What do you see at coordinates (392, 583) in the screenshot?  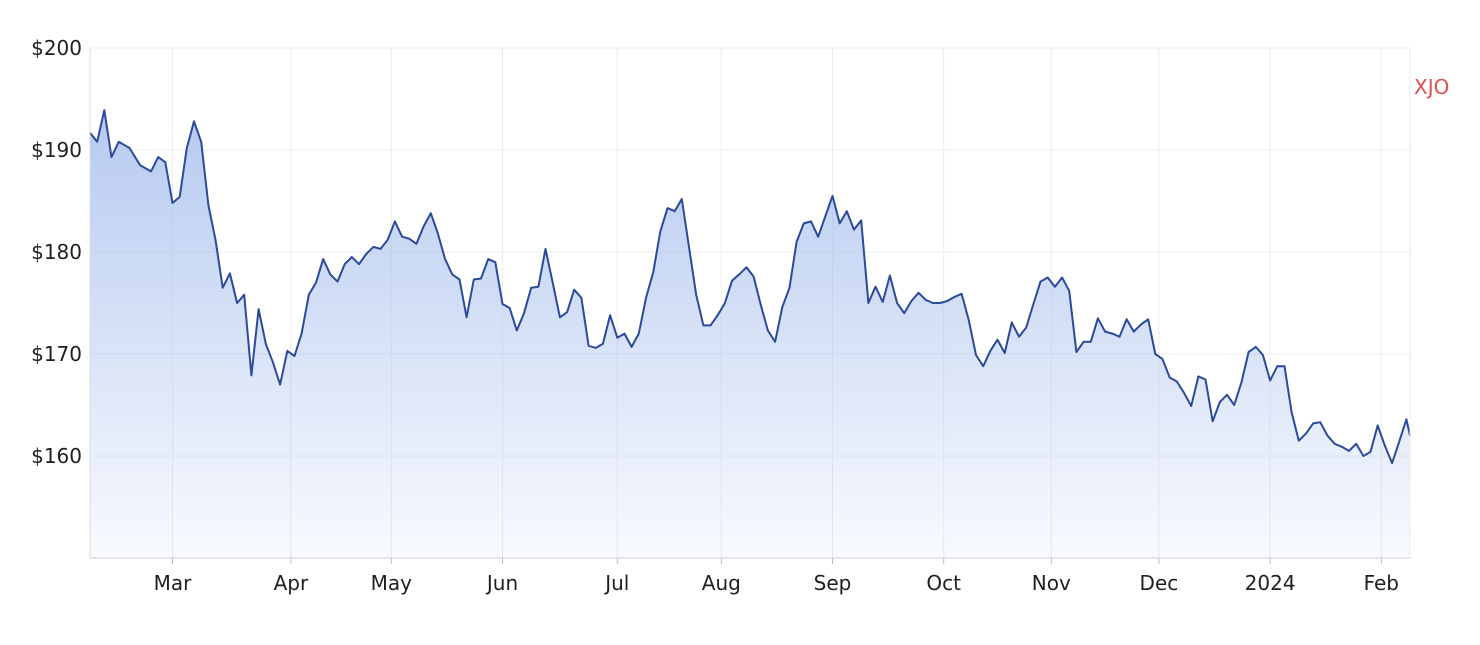 I see `x-tick-label: May` at bounding box center [392, 583].